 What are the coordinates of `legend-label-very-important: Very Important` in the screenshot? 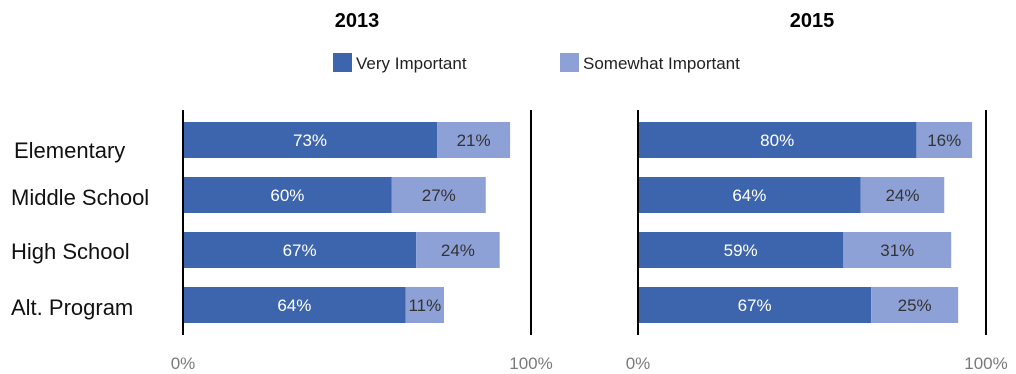 It's located at (411, 63).